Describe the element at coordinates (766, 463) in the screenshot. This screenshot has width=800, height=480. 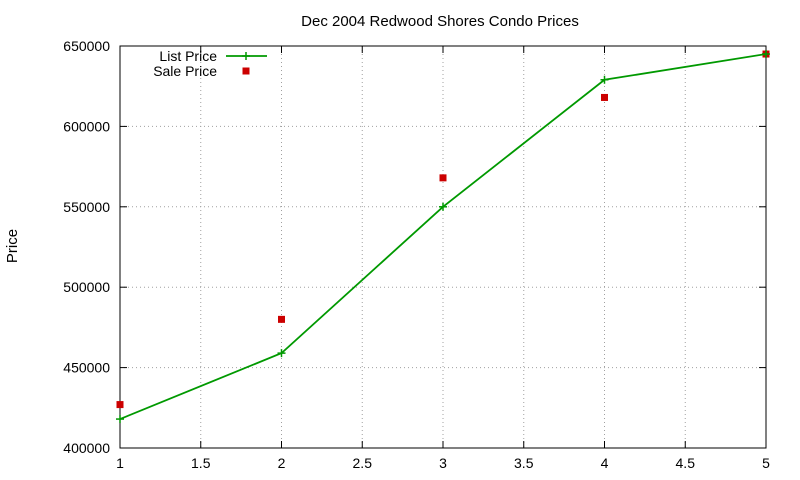
I see `x-tick-label: 5` at that location.